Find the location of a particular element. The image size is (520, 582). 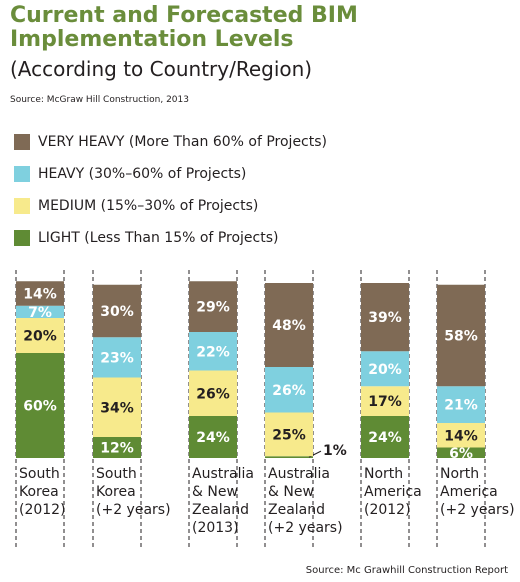

data-label: 39% is located at coordinates (385, 318).